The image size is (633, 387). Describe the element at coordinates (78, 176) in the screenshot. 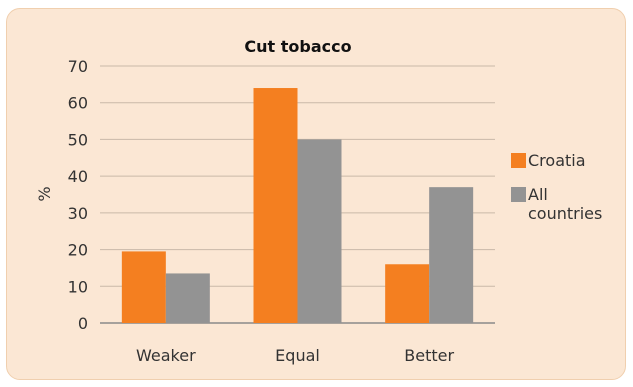

I see `y-tick-40: 40` at that location.